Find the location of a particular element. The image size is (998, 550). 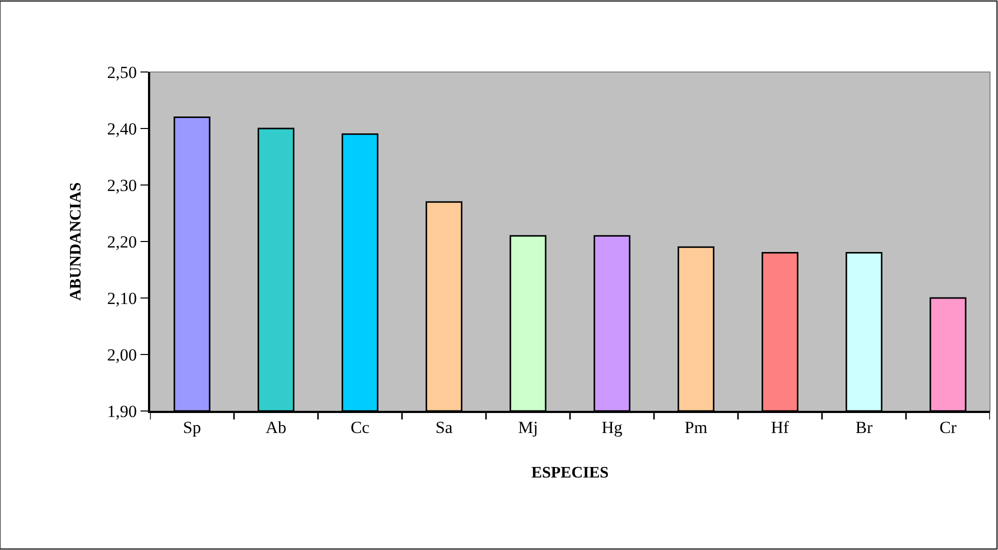

x-tick-label: Br is located at coordinates (864, 428).